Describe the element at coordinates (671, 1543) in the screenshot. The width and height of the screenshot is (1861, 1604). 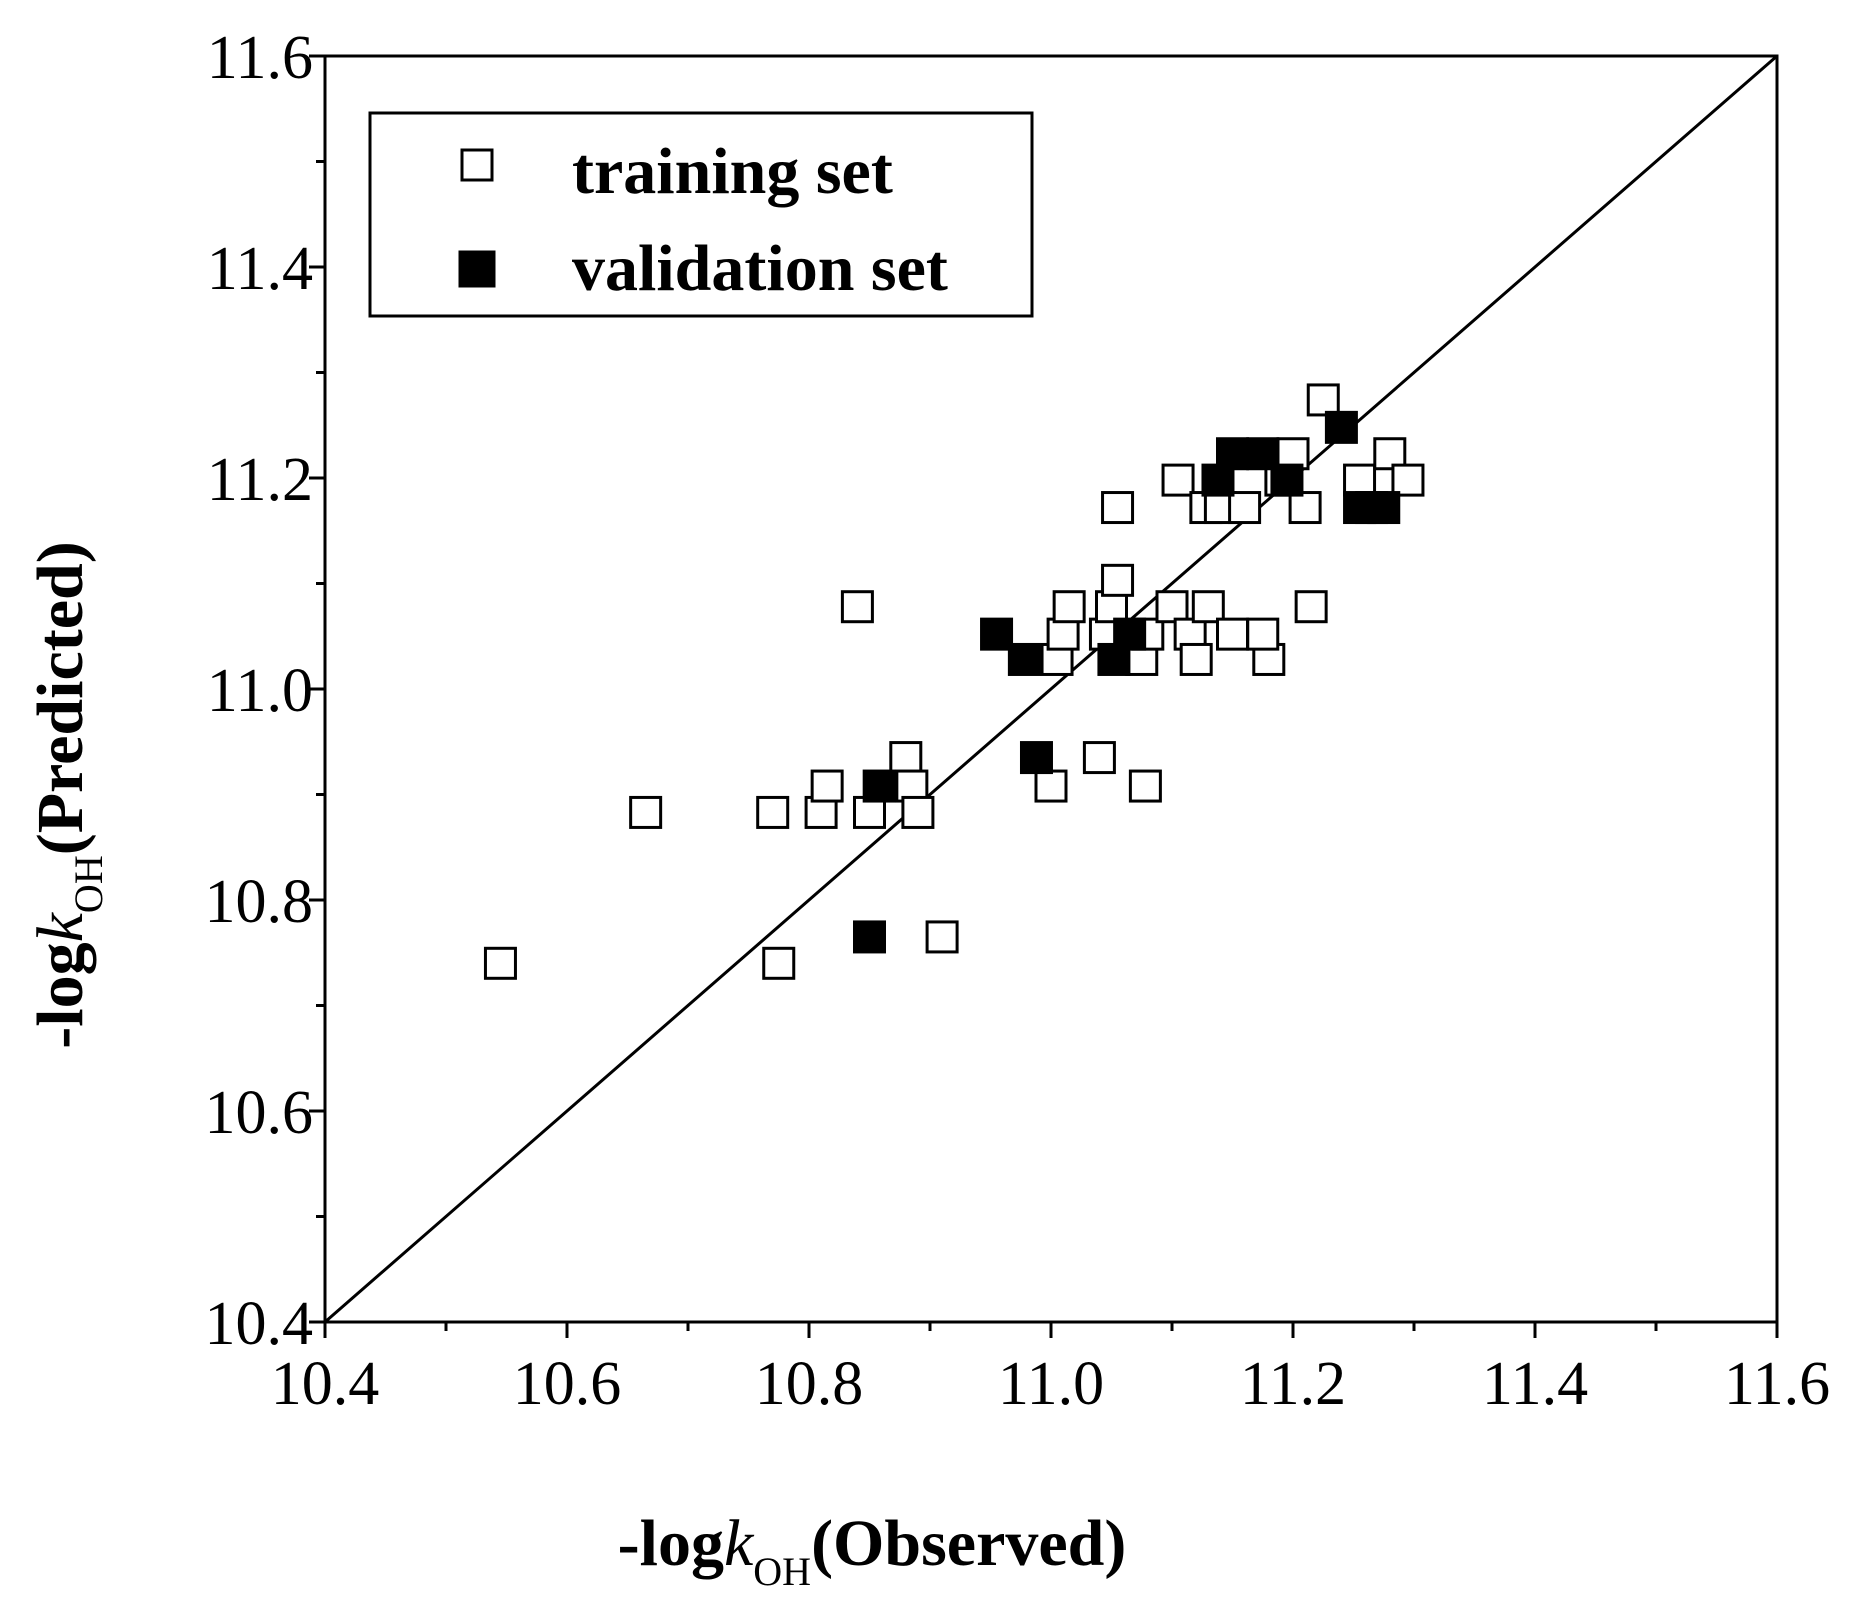
I see `x-axis-title-prefix: -log` at that location.